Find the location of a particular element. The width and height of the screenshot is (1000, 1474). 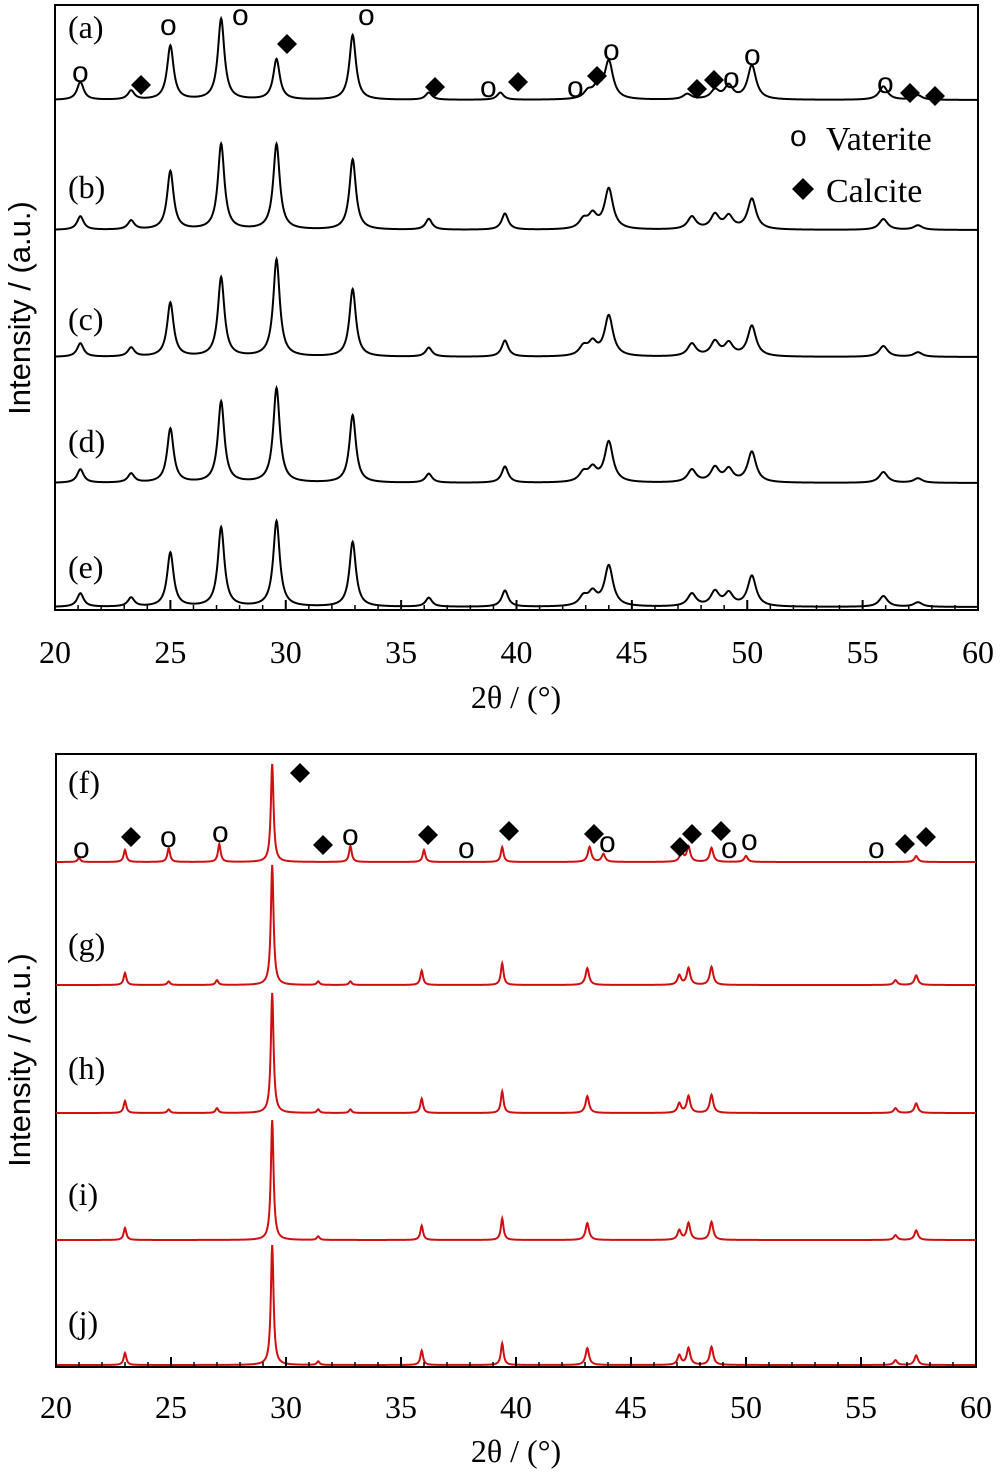

series-label-d: (d) is located at coordinates (86, 441).